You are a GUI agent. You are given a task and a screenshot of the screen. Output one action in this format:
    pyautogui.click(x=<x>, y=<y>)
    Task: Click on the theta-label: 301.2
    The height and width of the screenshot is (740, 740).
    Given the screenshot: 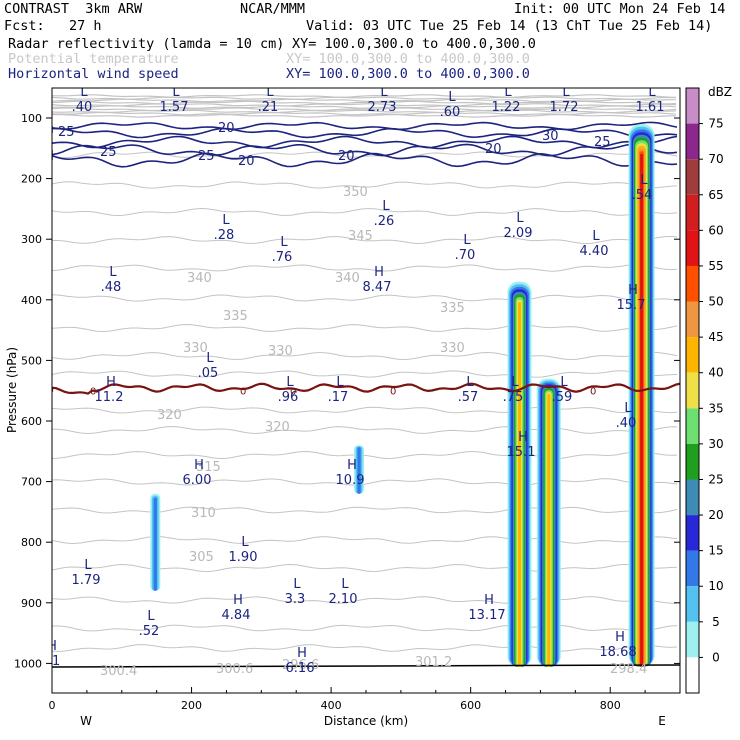 What is the action you would take?
    pyautogui.click(x=433, y=662)
    